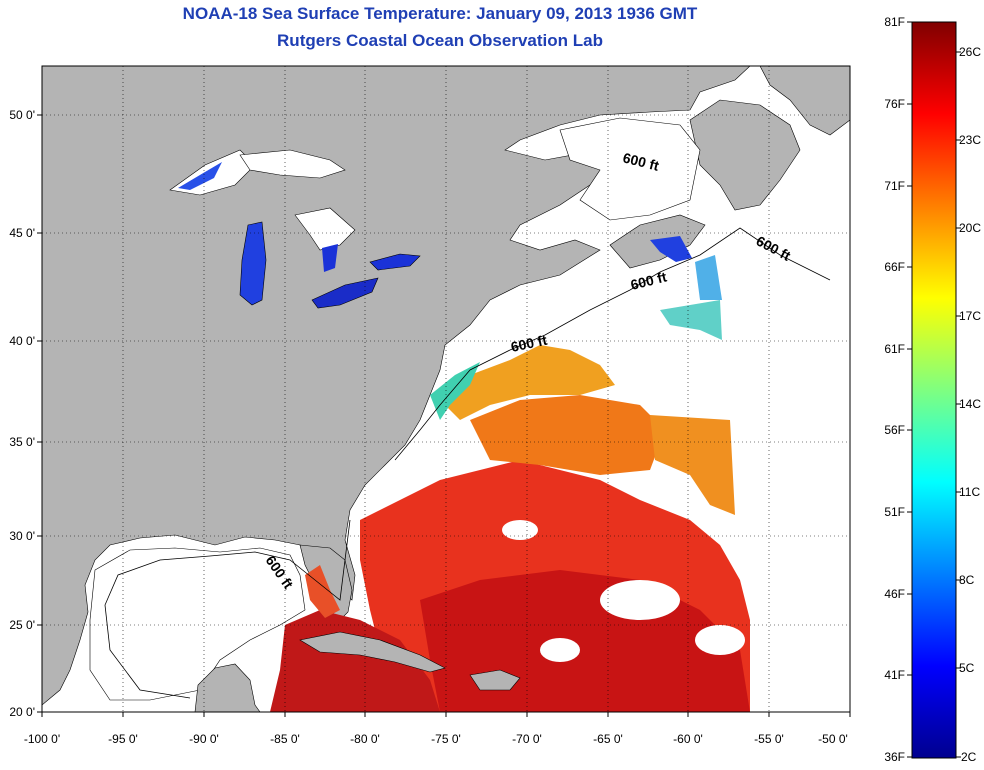  What do you see at coordinates (630, 169) in the screenshot?
I see `gulf-st-lawrence-water` at bounding box center [630, 169].